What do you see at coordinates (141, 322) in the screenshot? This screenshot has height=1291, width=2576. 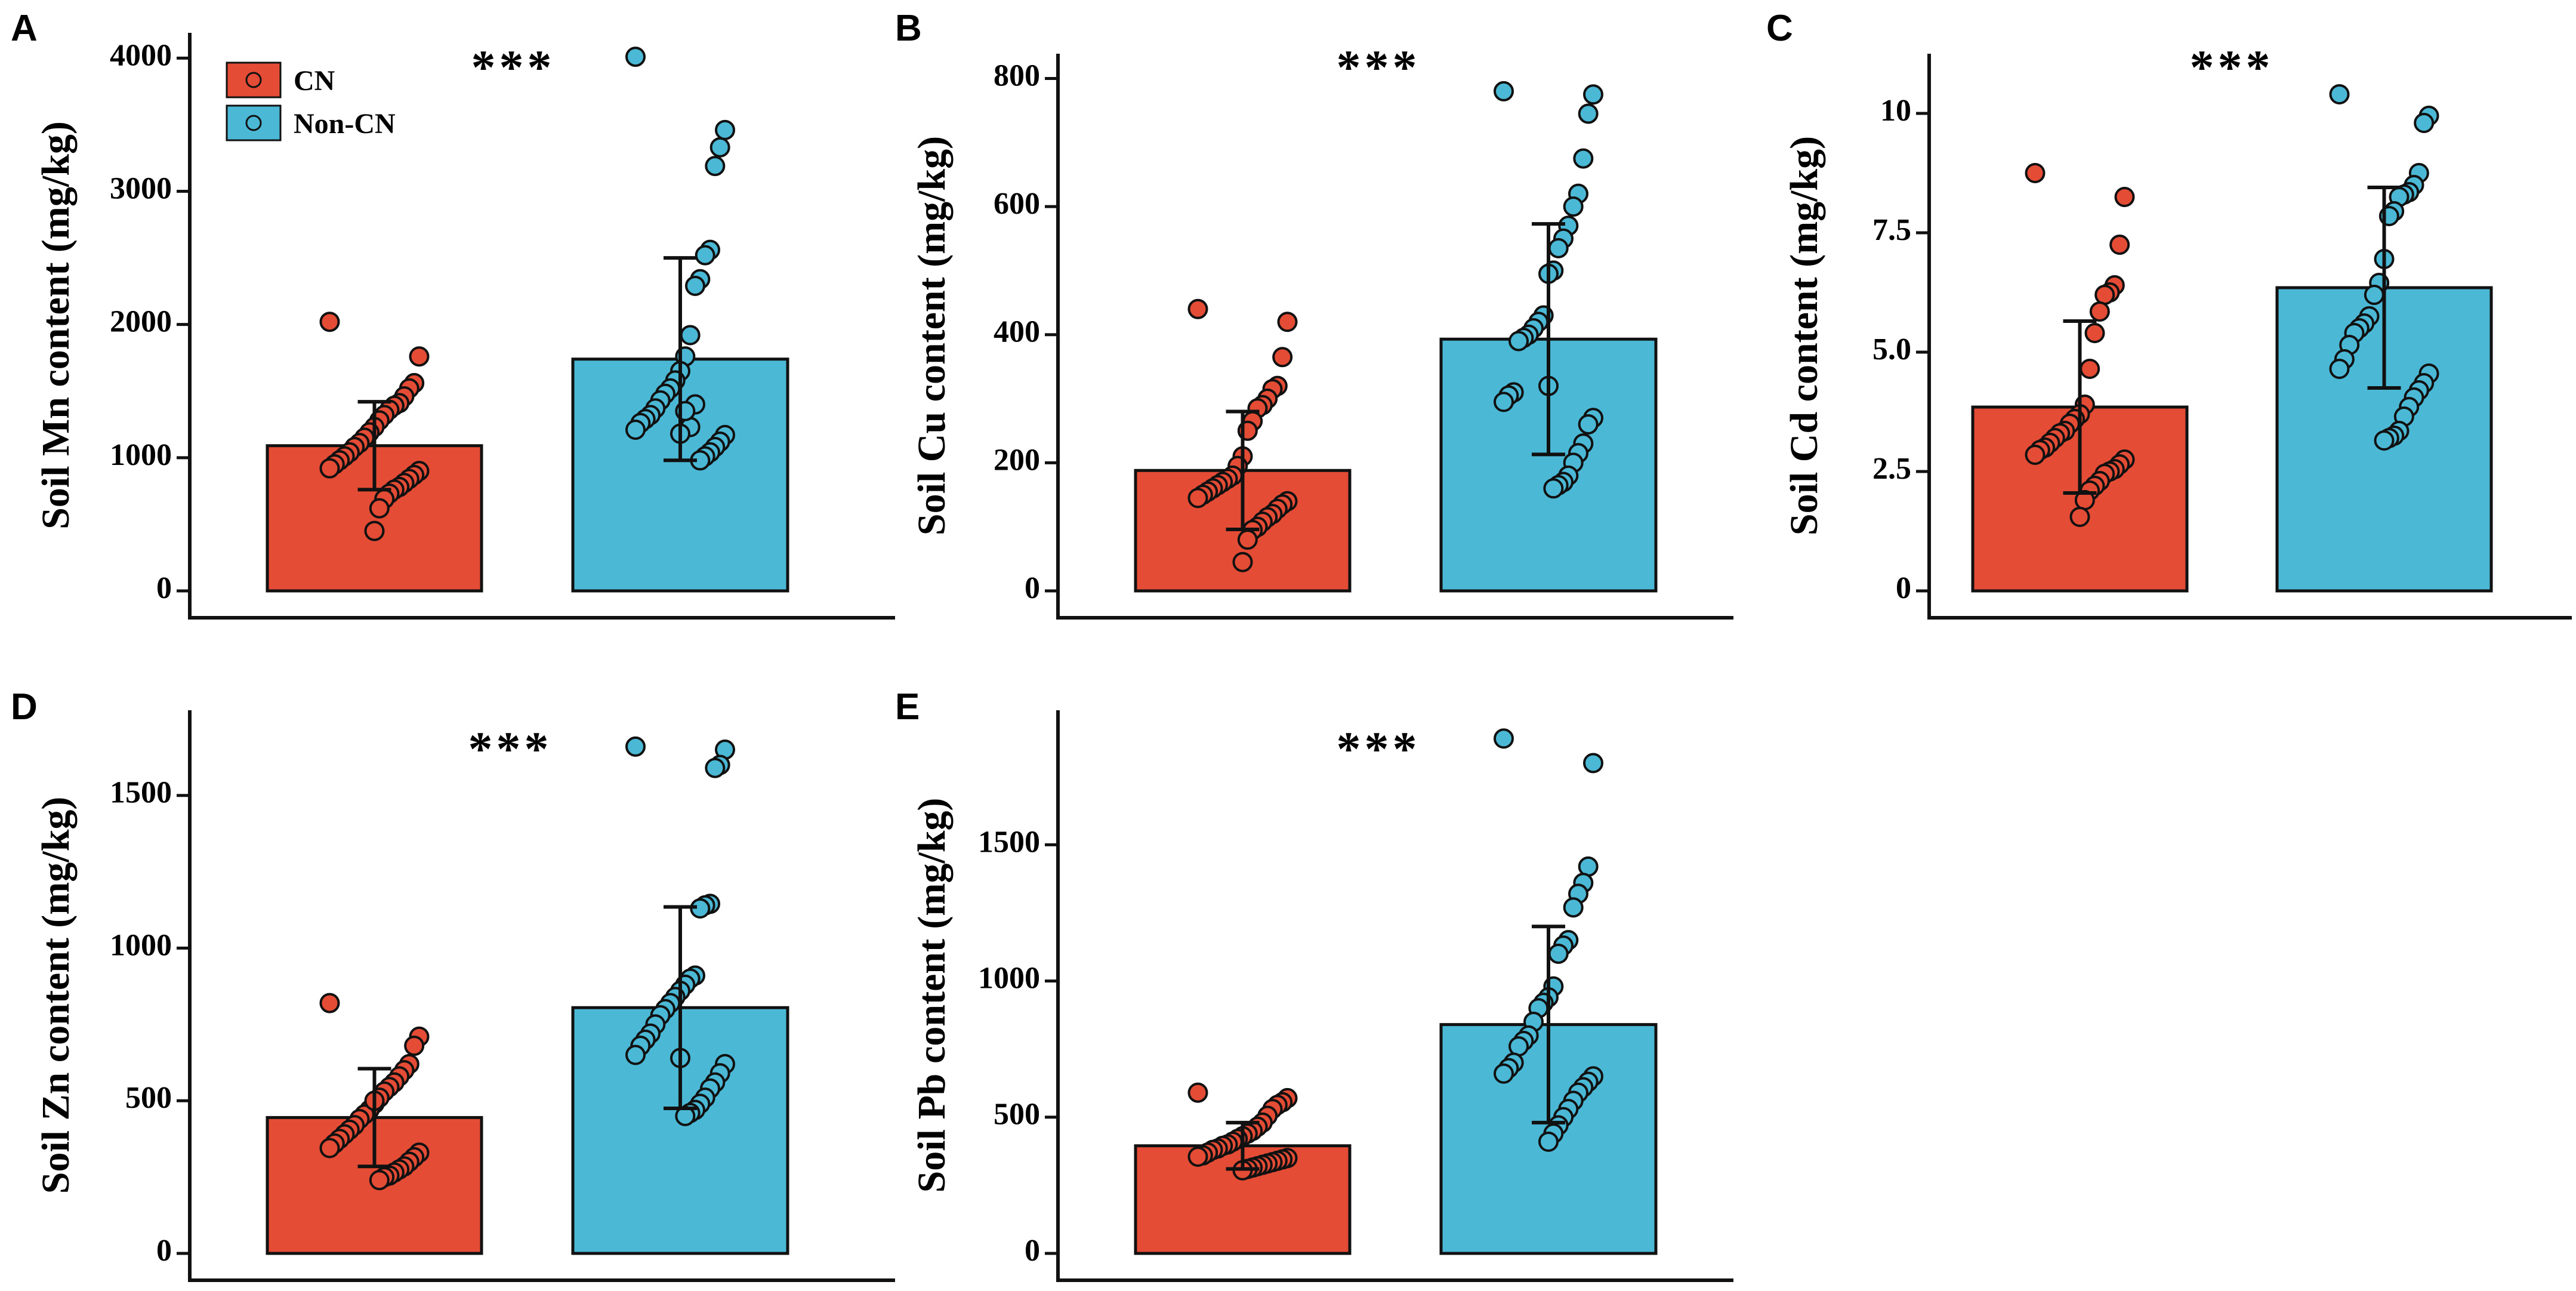 I see `y-tick-label: 2000` at bounding box center [141, 322].